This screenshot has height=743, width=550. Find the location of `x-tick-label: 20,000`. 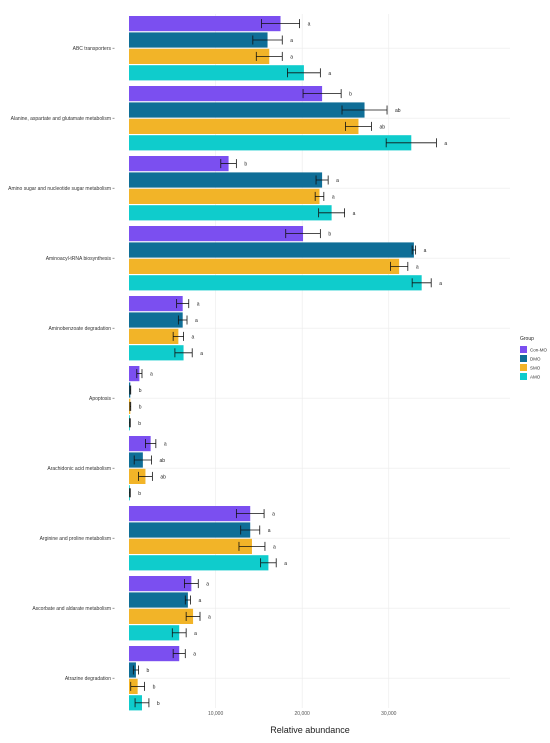

x-tick-label: 20,000 is located at coordinates (303, 714).